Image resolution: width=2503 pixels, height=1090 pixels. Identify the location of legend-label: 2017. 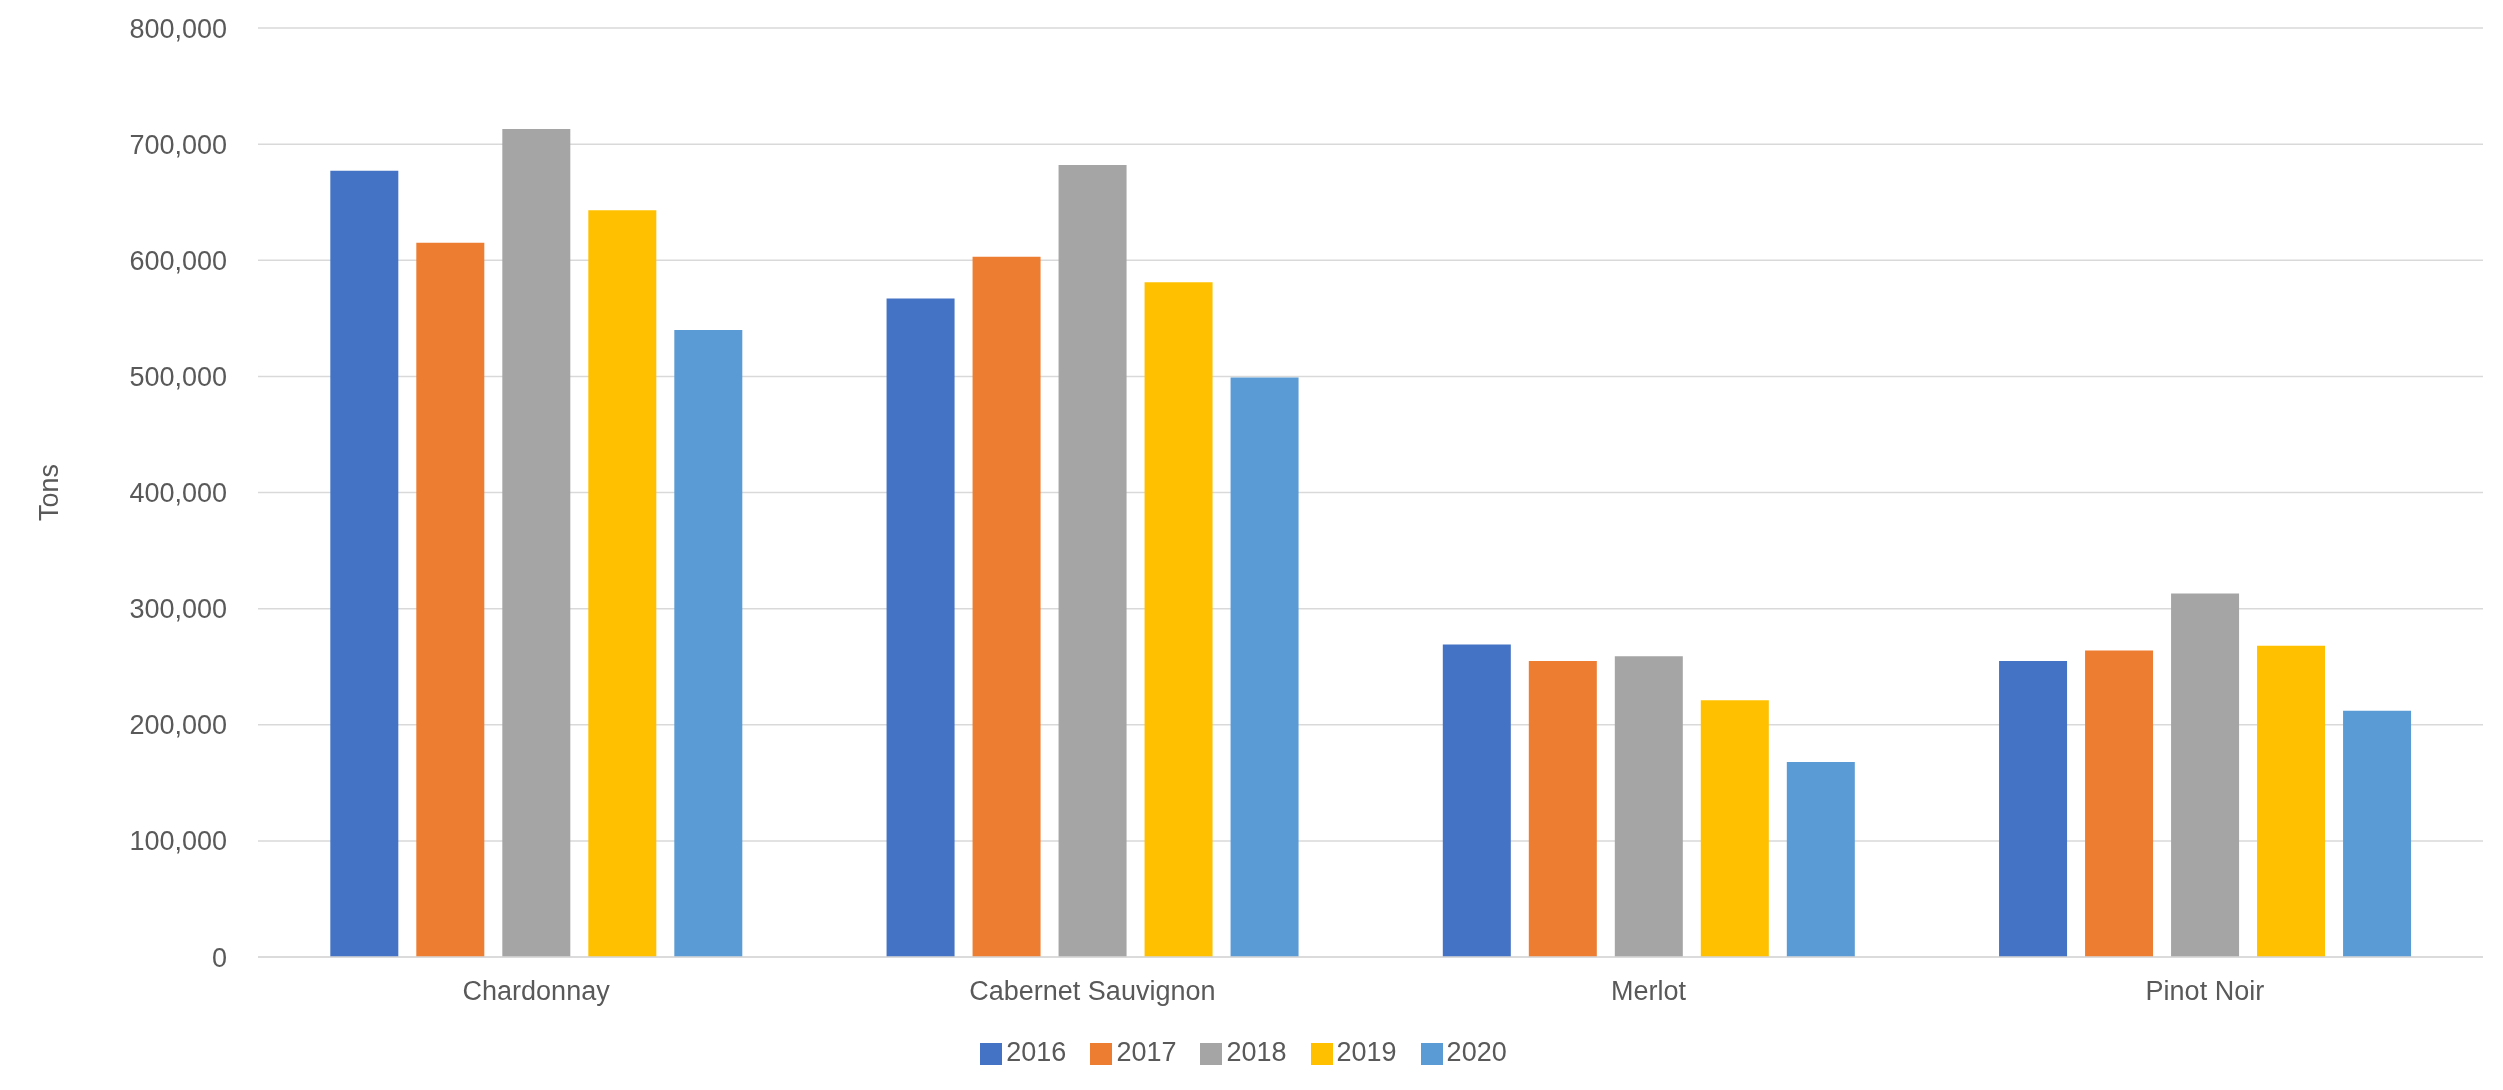
(1146, 1052).